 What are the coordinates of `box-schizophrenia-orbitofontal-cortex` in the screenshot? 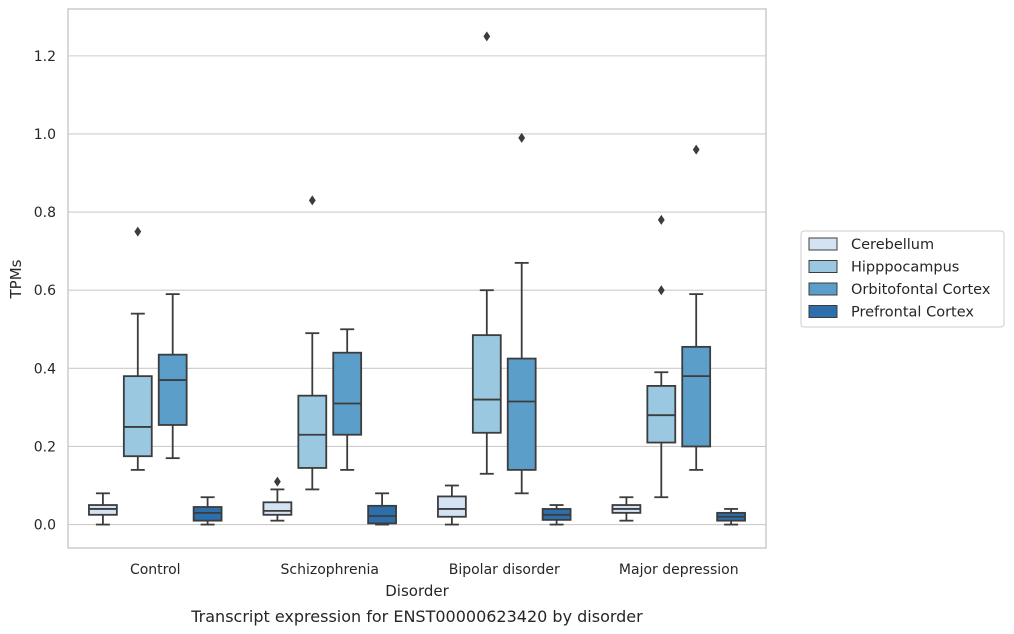 It's located at (347, 399).